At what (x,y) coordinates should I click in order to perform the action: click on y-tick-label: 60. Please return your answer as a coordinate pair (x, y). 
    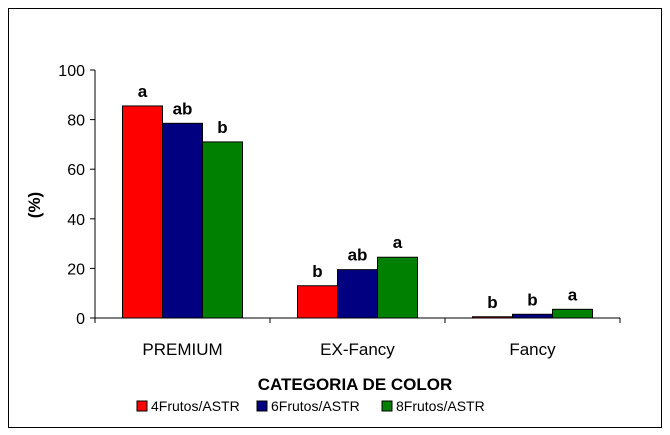
    Looking at the image, I should click on (76, 170).